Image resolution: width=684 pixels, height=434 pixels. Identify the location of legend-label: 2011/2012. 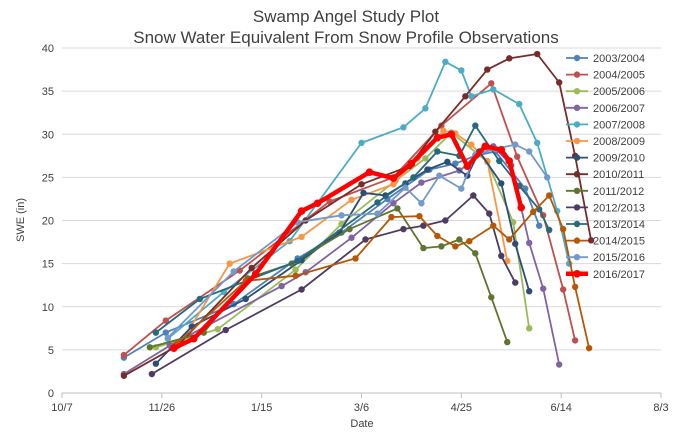
(618, 192).